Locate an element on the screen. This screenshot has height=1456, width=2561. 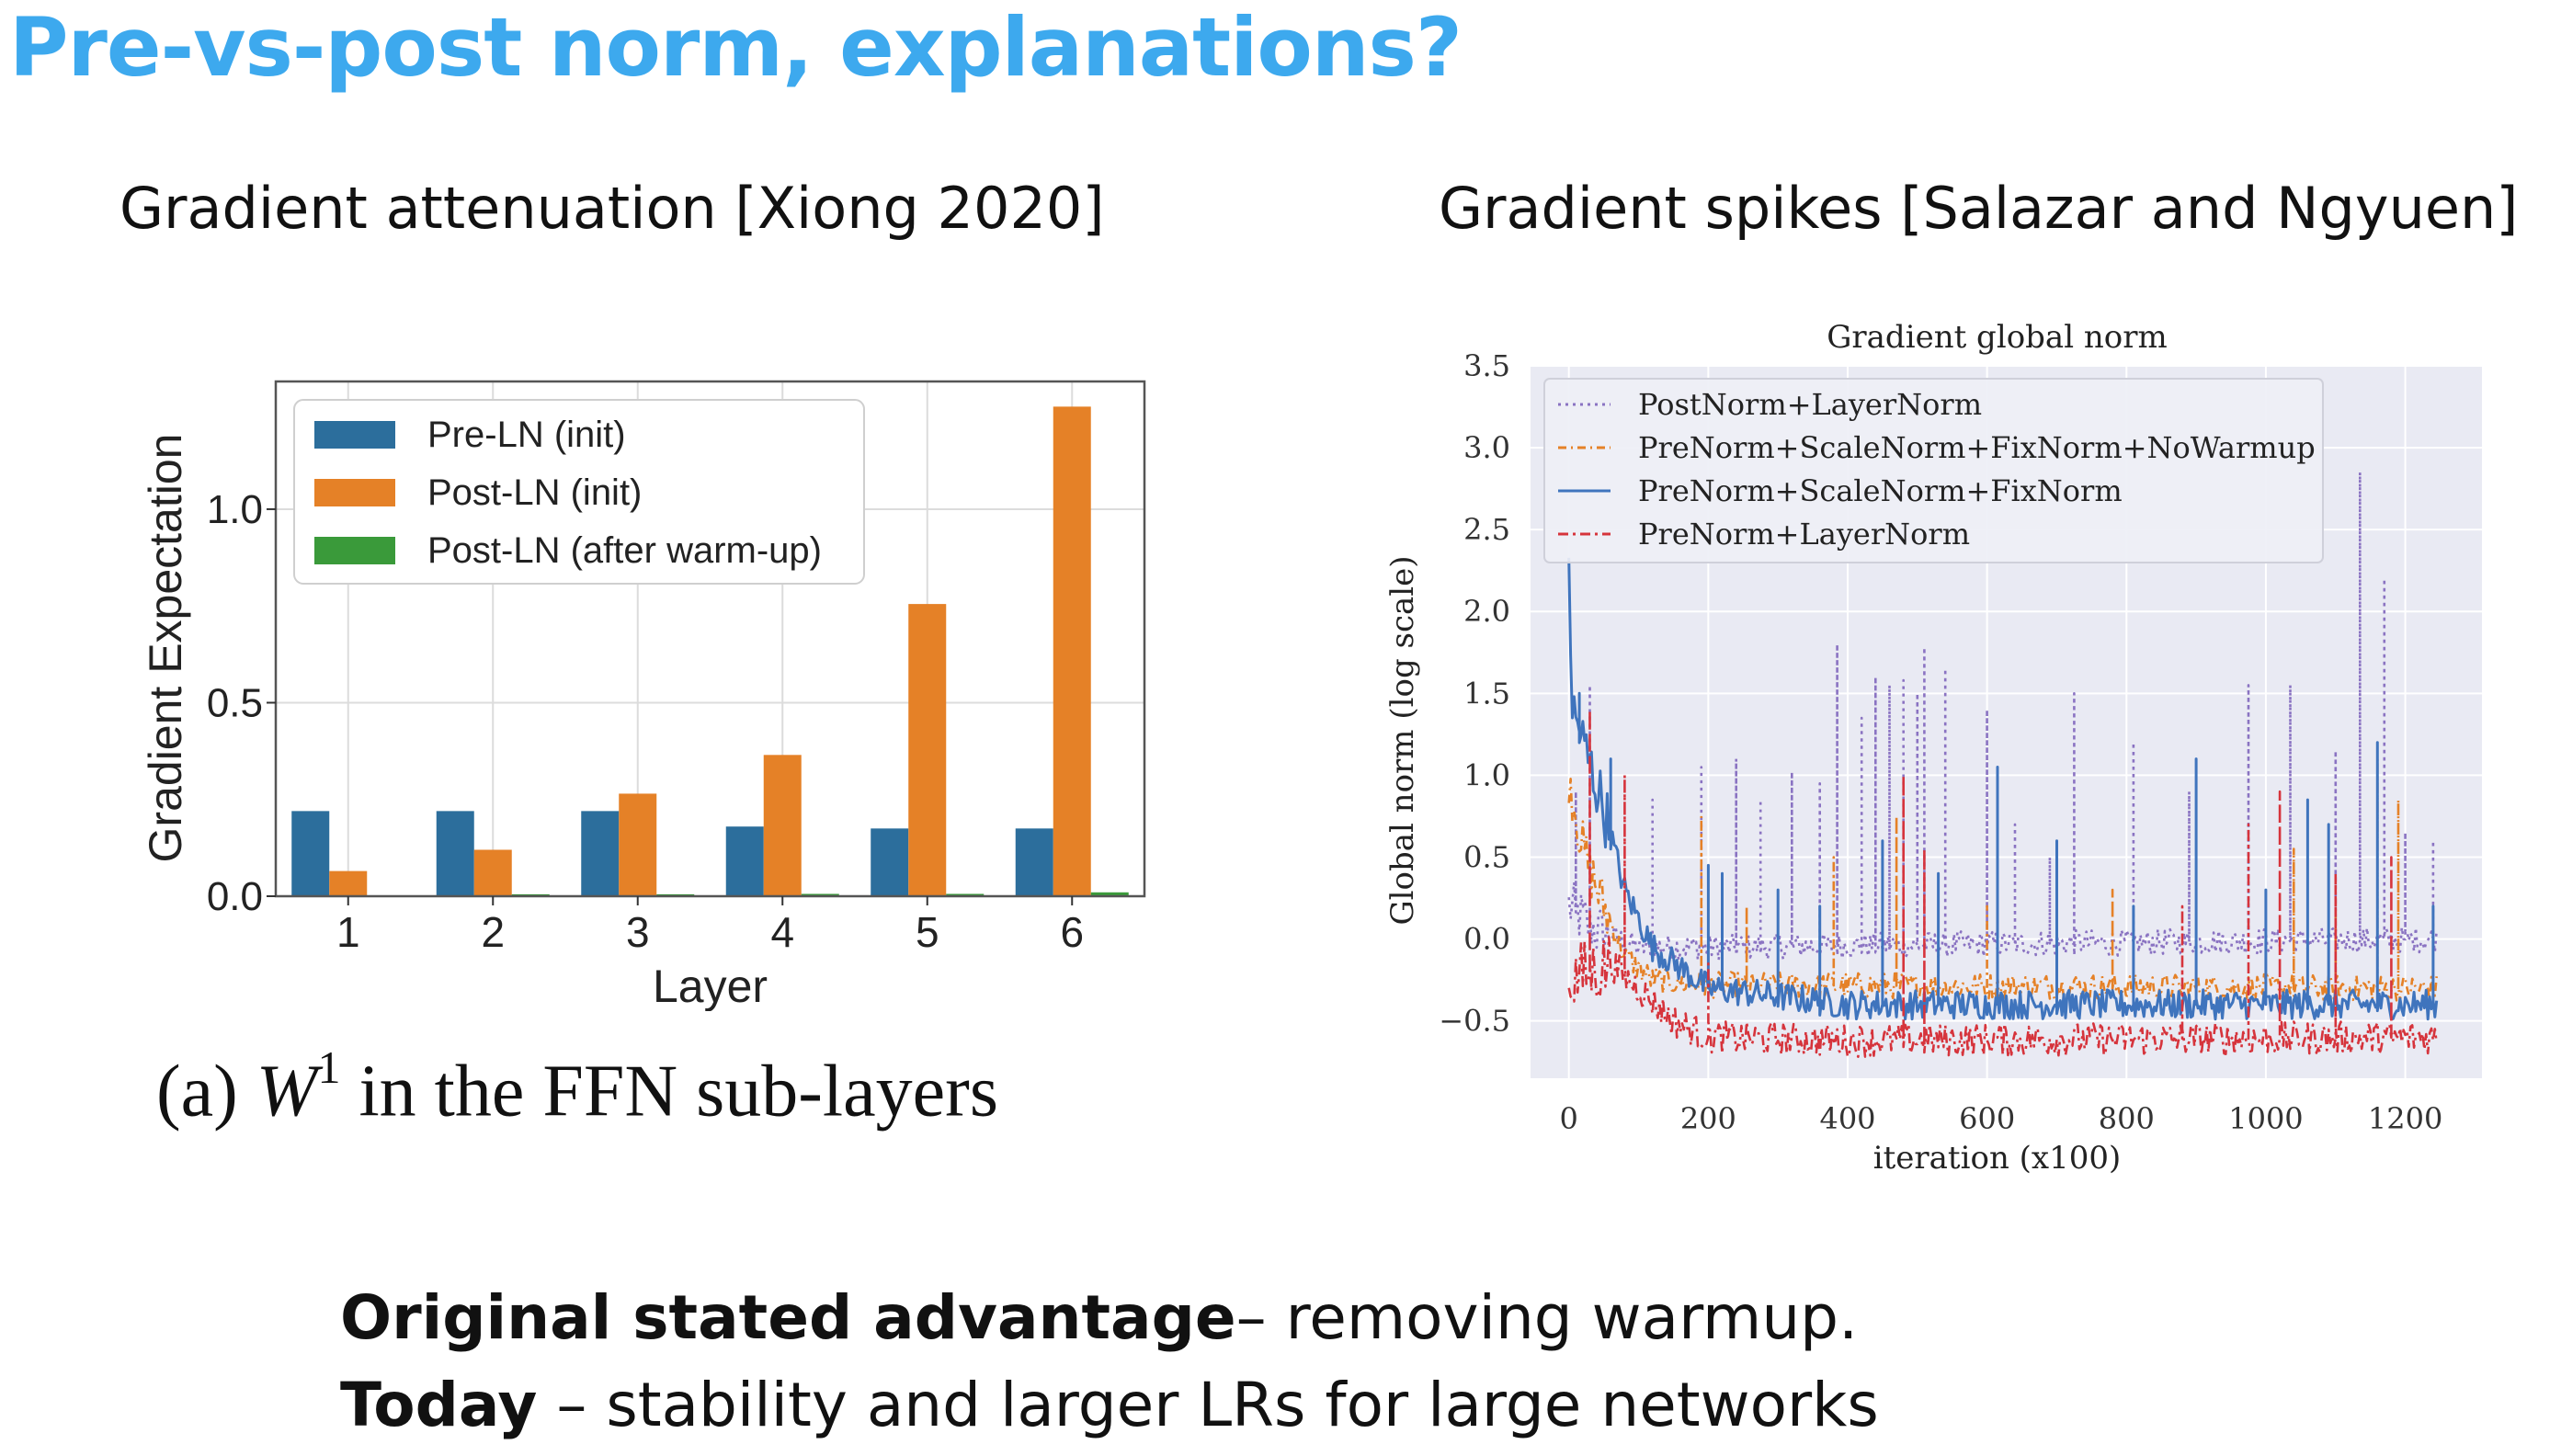
bar-legend-box is located at coordinates (579, 492).